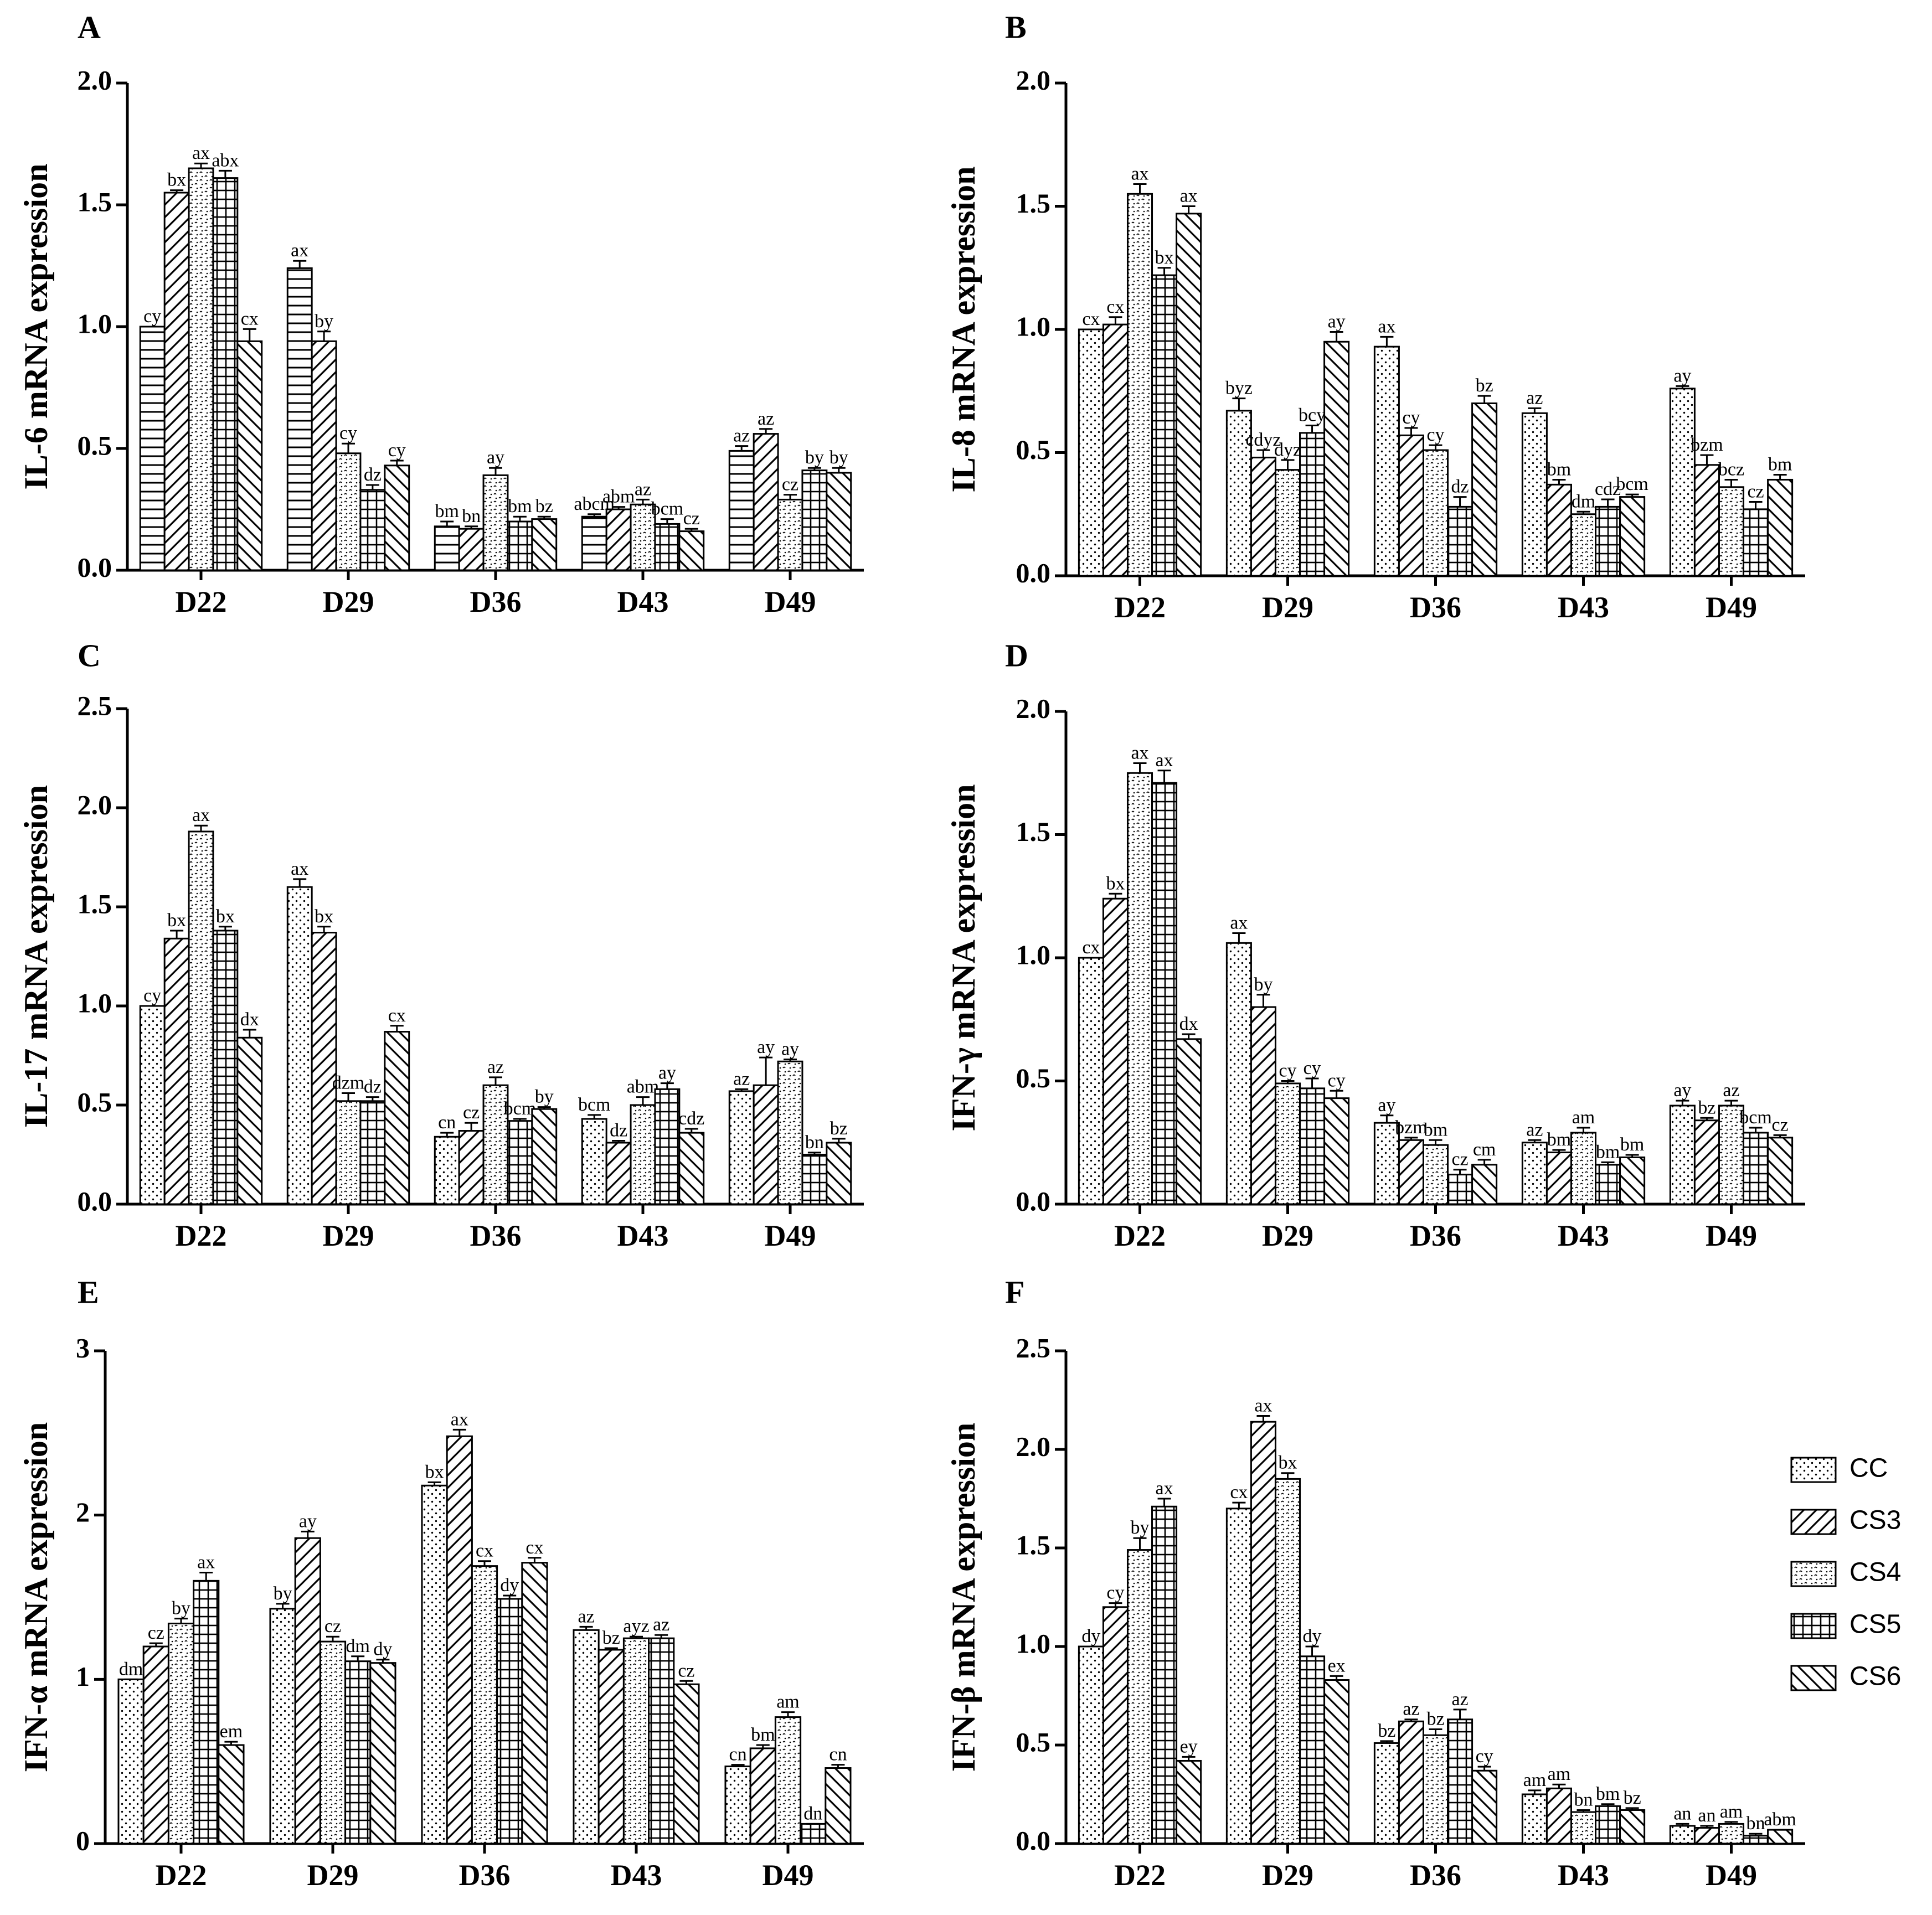 Image resolution: width=1932 pixels, height=1915 pixels. Describe the element at coordinates (250, 318) in the screenshot. I see `significance-label: cx` at that location.